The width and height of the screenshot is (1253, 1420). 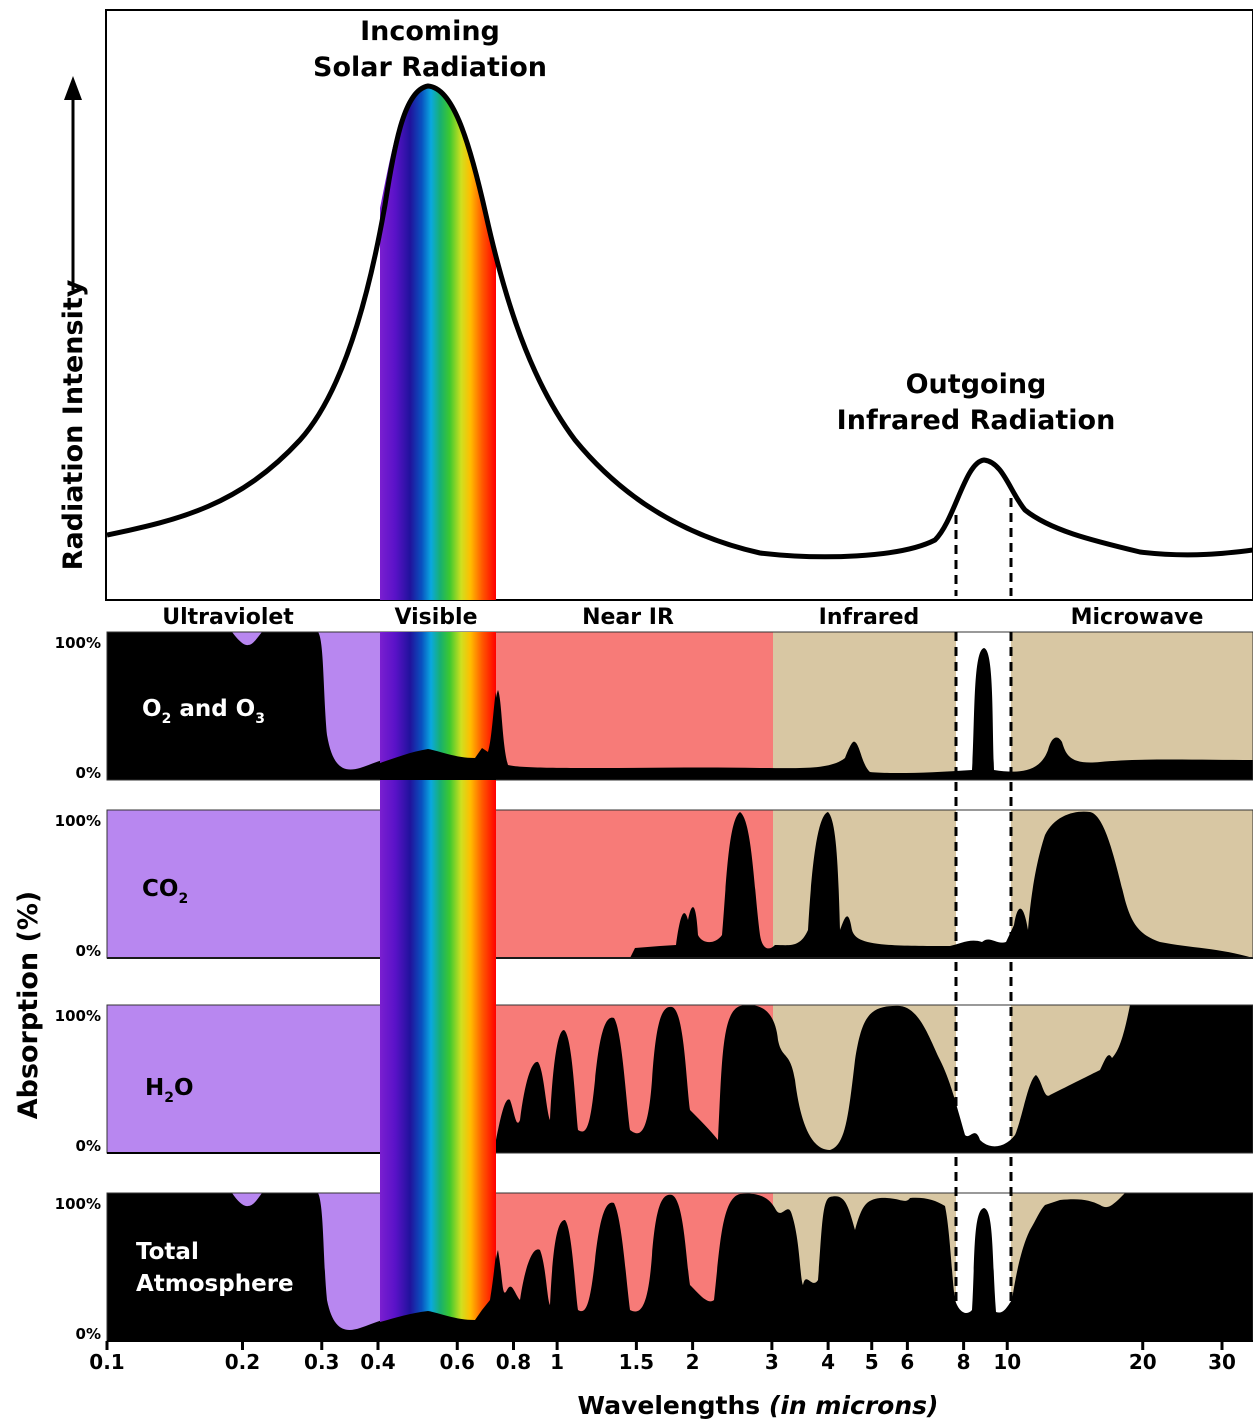 I want to click on solar-title-line2: Solar Radiation, so click(x=430, y=67).